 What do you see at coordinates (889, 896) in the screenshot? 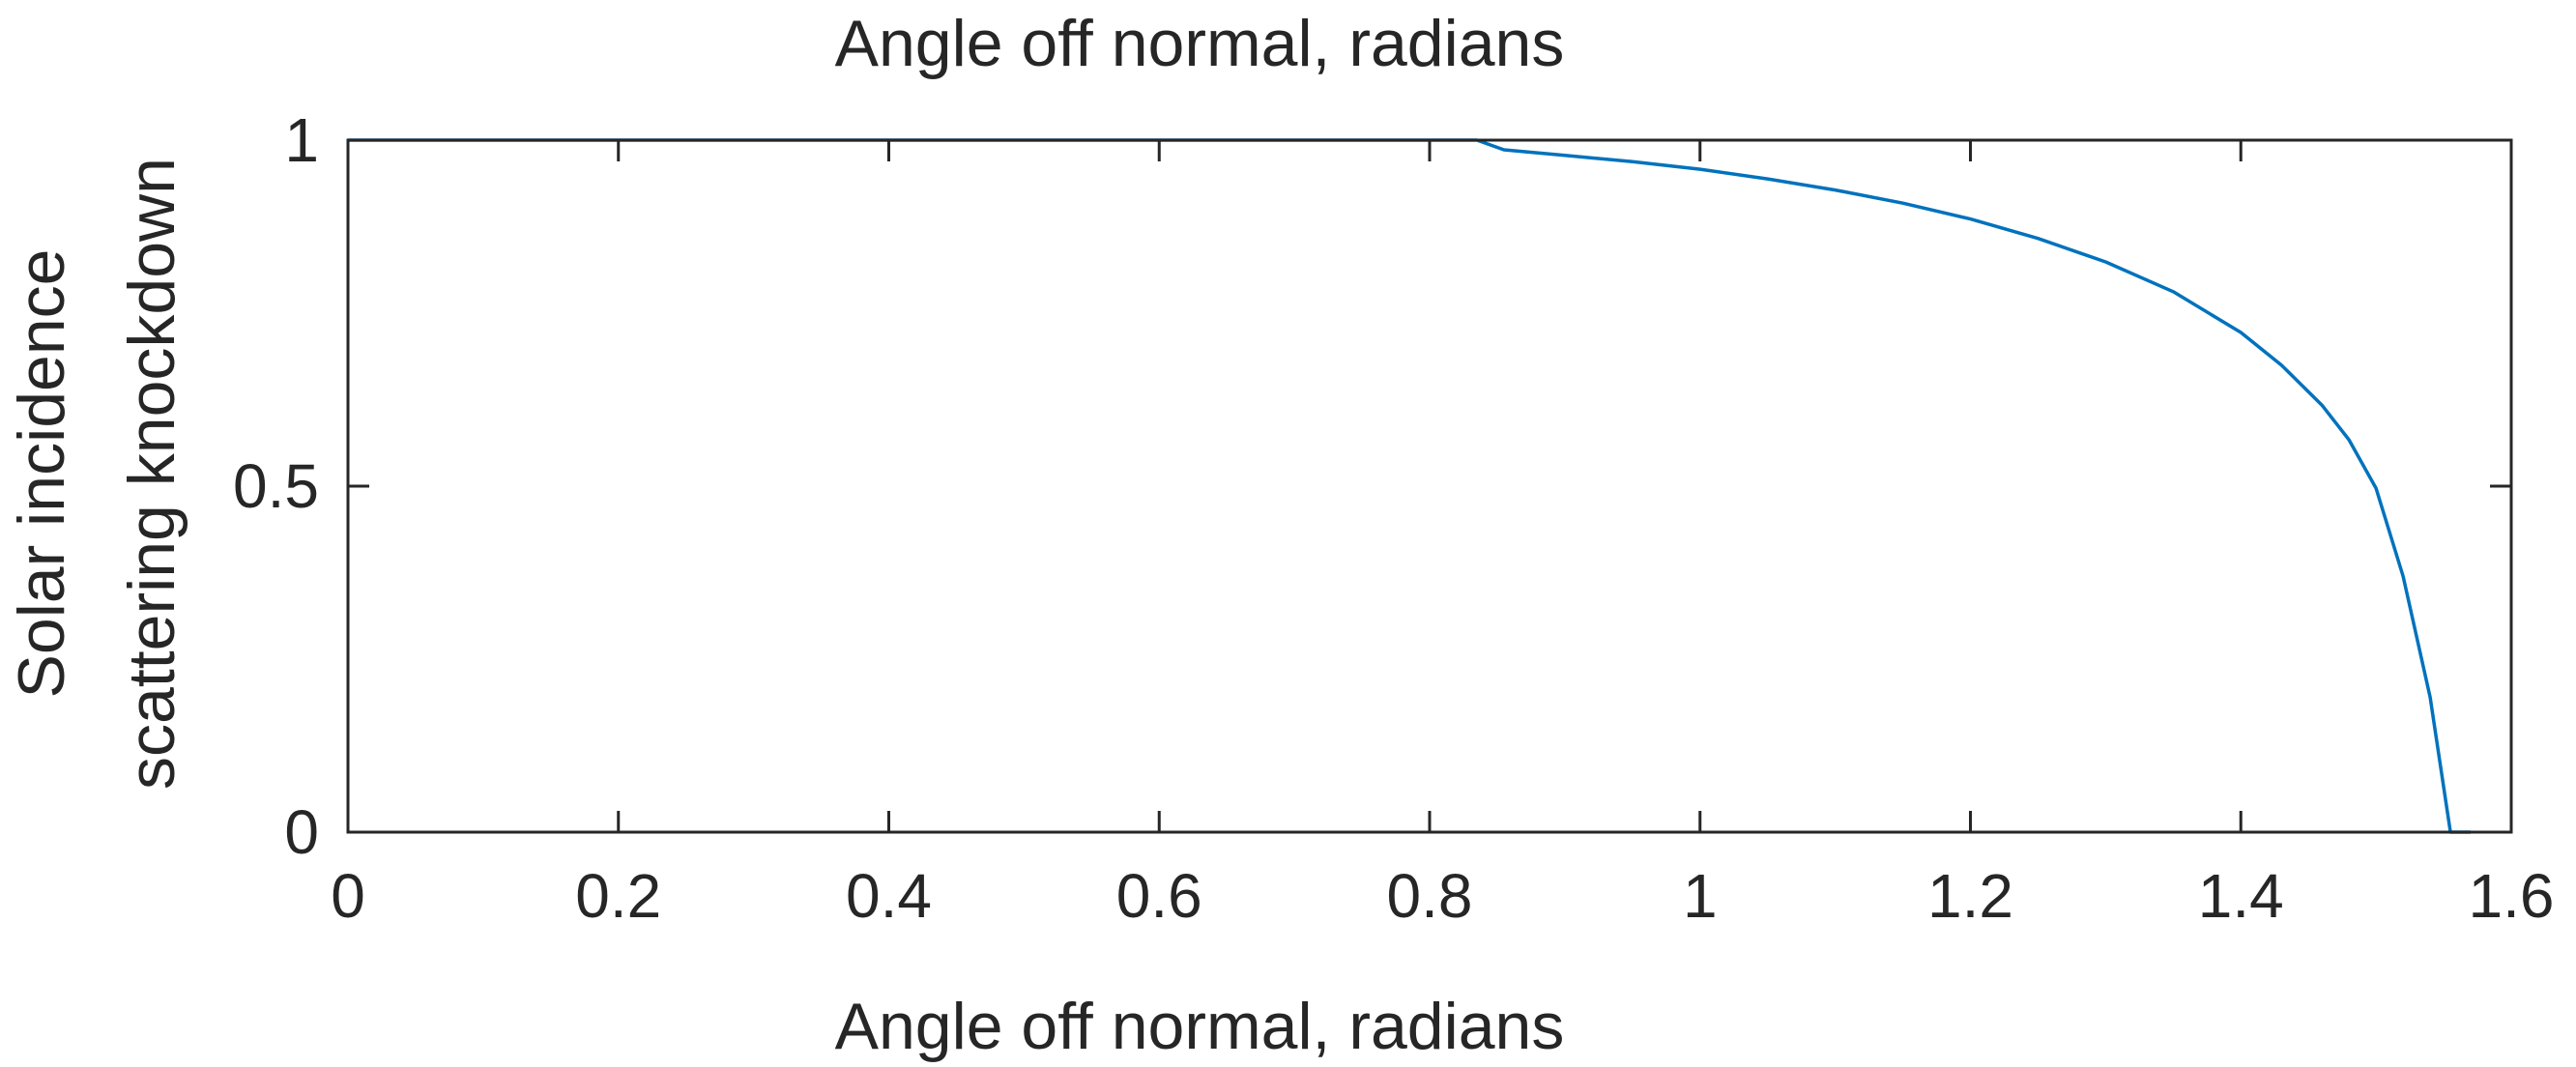
I see `x-tick-label: 0.4` at bounding box center [889, 896].